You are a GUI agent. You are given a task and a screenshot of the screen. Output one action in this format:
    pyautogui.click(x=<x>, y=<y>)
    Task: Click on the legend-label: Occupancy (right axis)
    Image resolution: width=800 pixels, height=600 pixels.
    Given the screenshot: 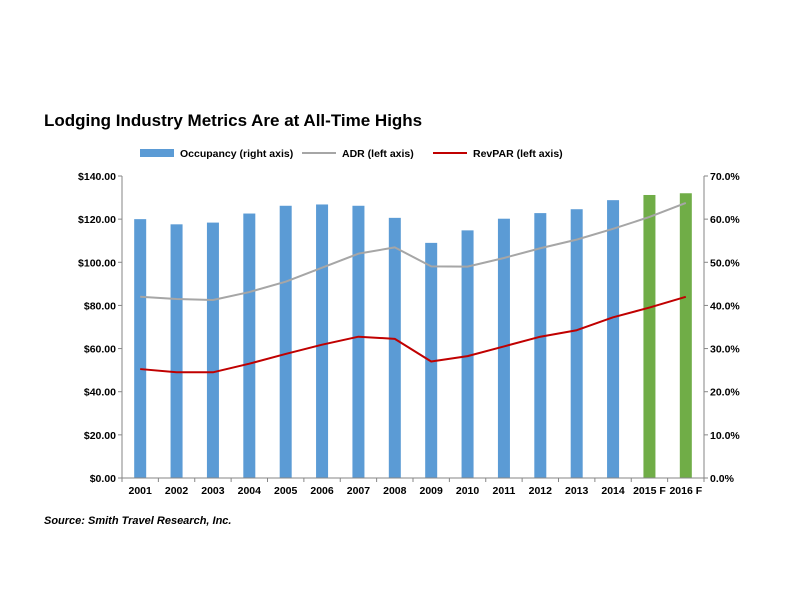 What is the action you would take?
    pyautogui.click(x=236, y=154)
    